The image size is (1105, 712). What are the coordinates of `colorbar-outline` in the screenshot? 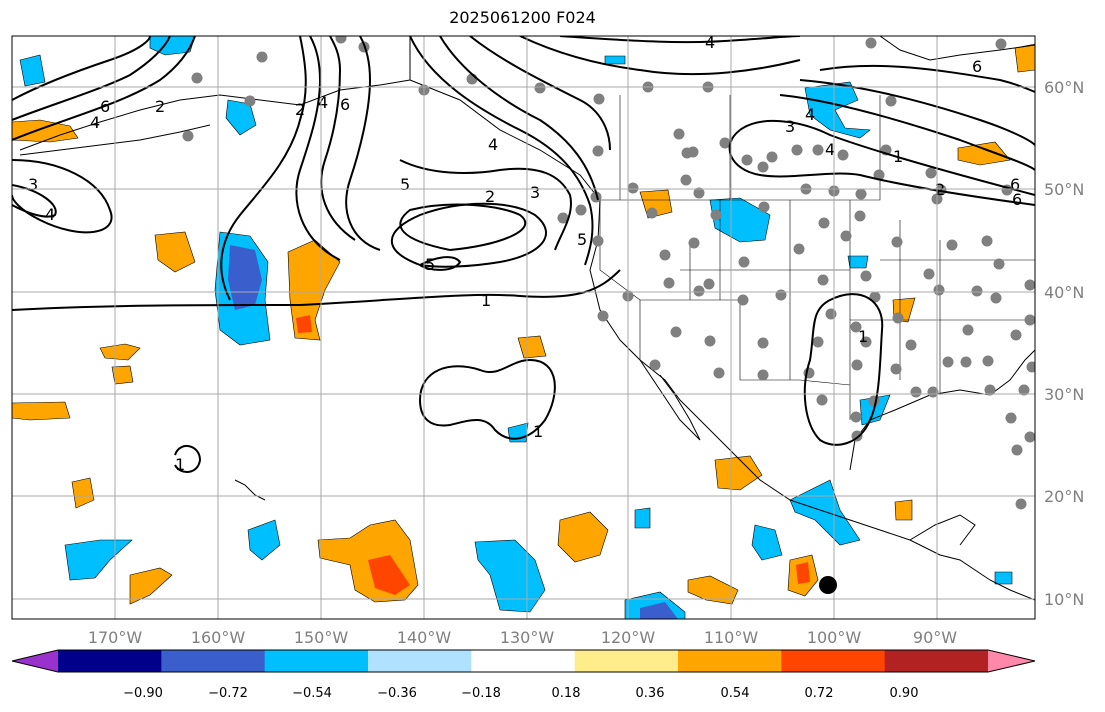 It's located at (523, 661).